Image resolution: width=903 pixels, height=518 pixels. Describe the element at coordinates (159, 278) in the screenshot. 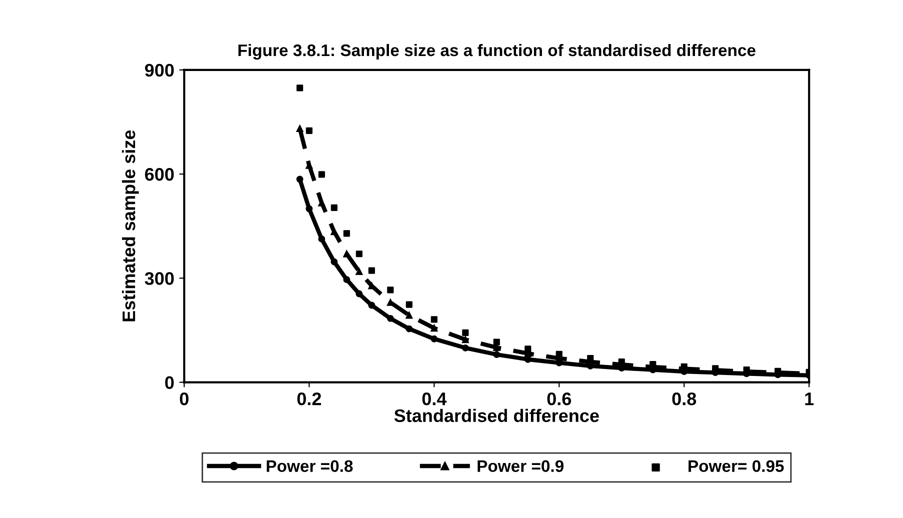

I see `y-tick-label: 300` at that location.